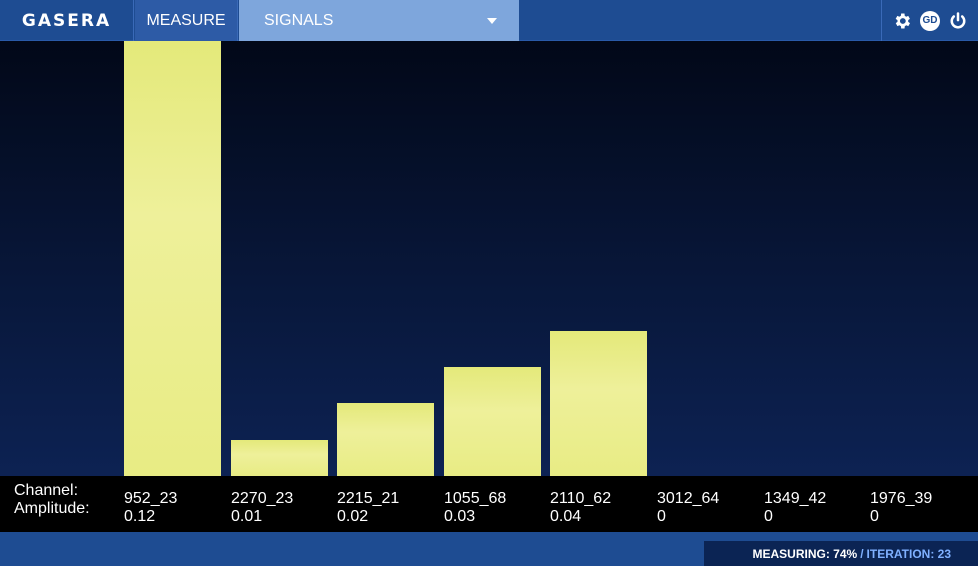 Image resolution: width=978 pixels, height=566 pixels. What do you see at coordinates (908, 553) in the screenshot?
I see `iteration-count: ITERATION: 23` at bounding box center [908, 553].